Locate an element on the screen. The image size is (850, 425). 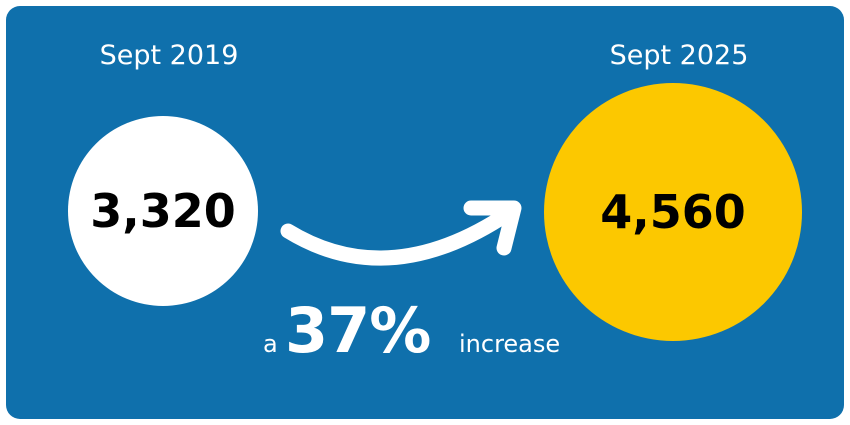
end-date-label: Sept 2025 is located at coordinates (679, 55).